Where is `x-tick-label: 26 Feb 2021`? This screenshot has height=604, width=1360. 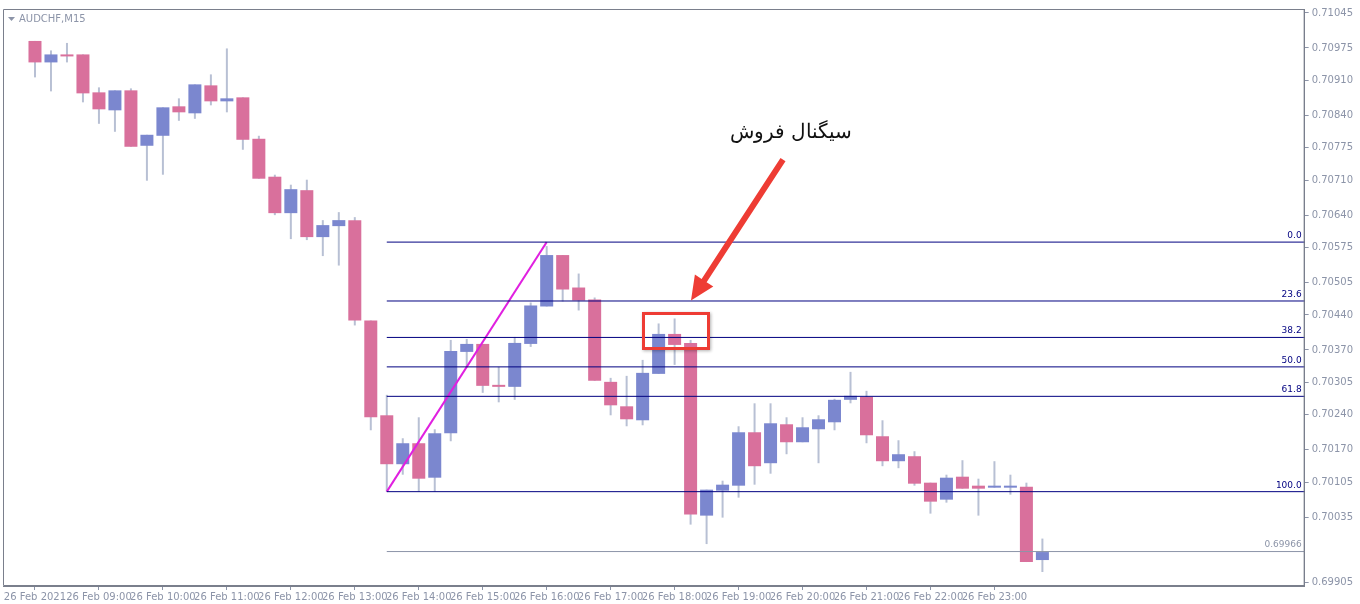
x-tick-label: 26 Feb 2021 is located at coordinates (35, 596).